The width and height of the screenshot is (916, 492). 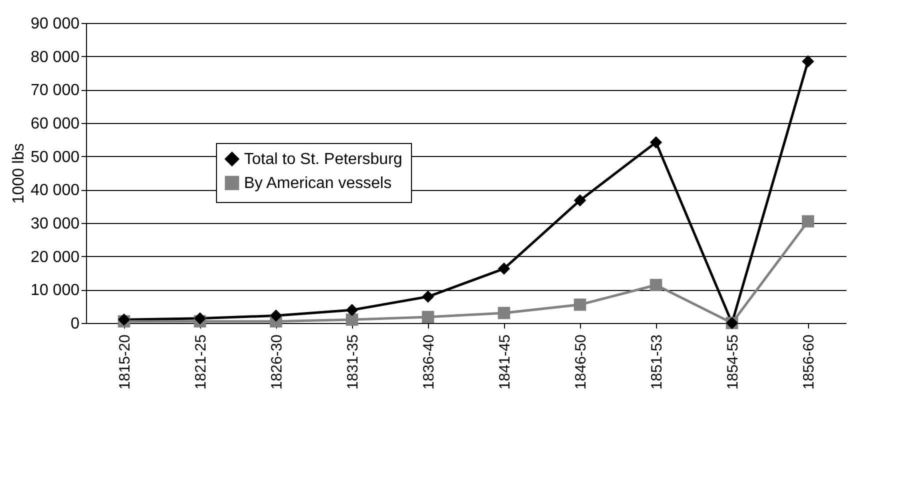 What do you see at coordinates (55, 224) in the screenshot?
I see `y-tick-label: 30 000` at bounding box center [55, 224].